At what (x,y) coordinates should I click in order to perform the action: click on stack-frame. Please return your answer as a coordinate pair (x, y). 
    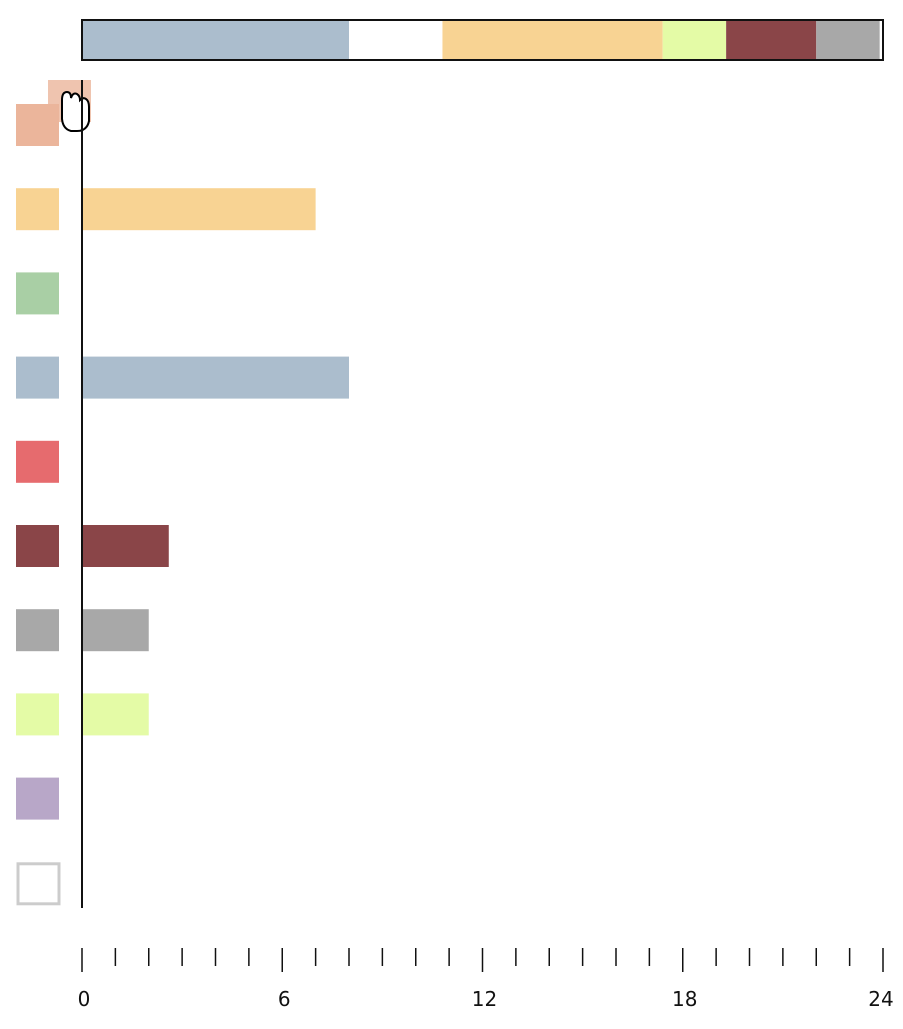
    Looking at the image, I should click on (482, 40).